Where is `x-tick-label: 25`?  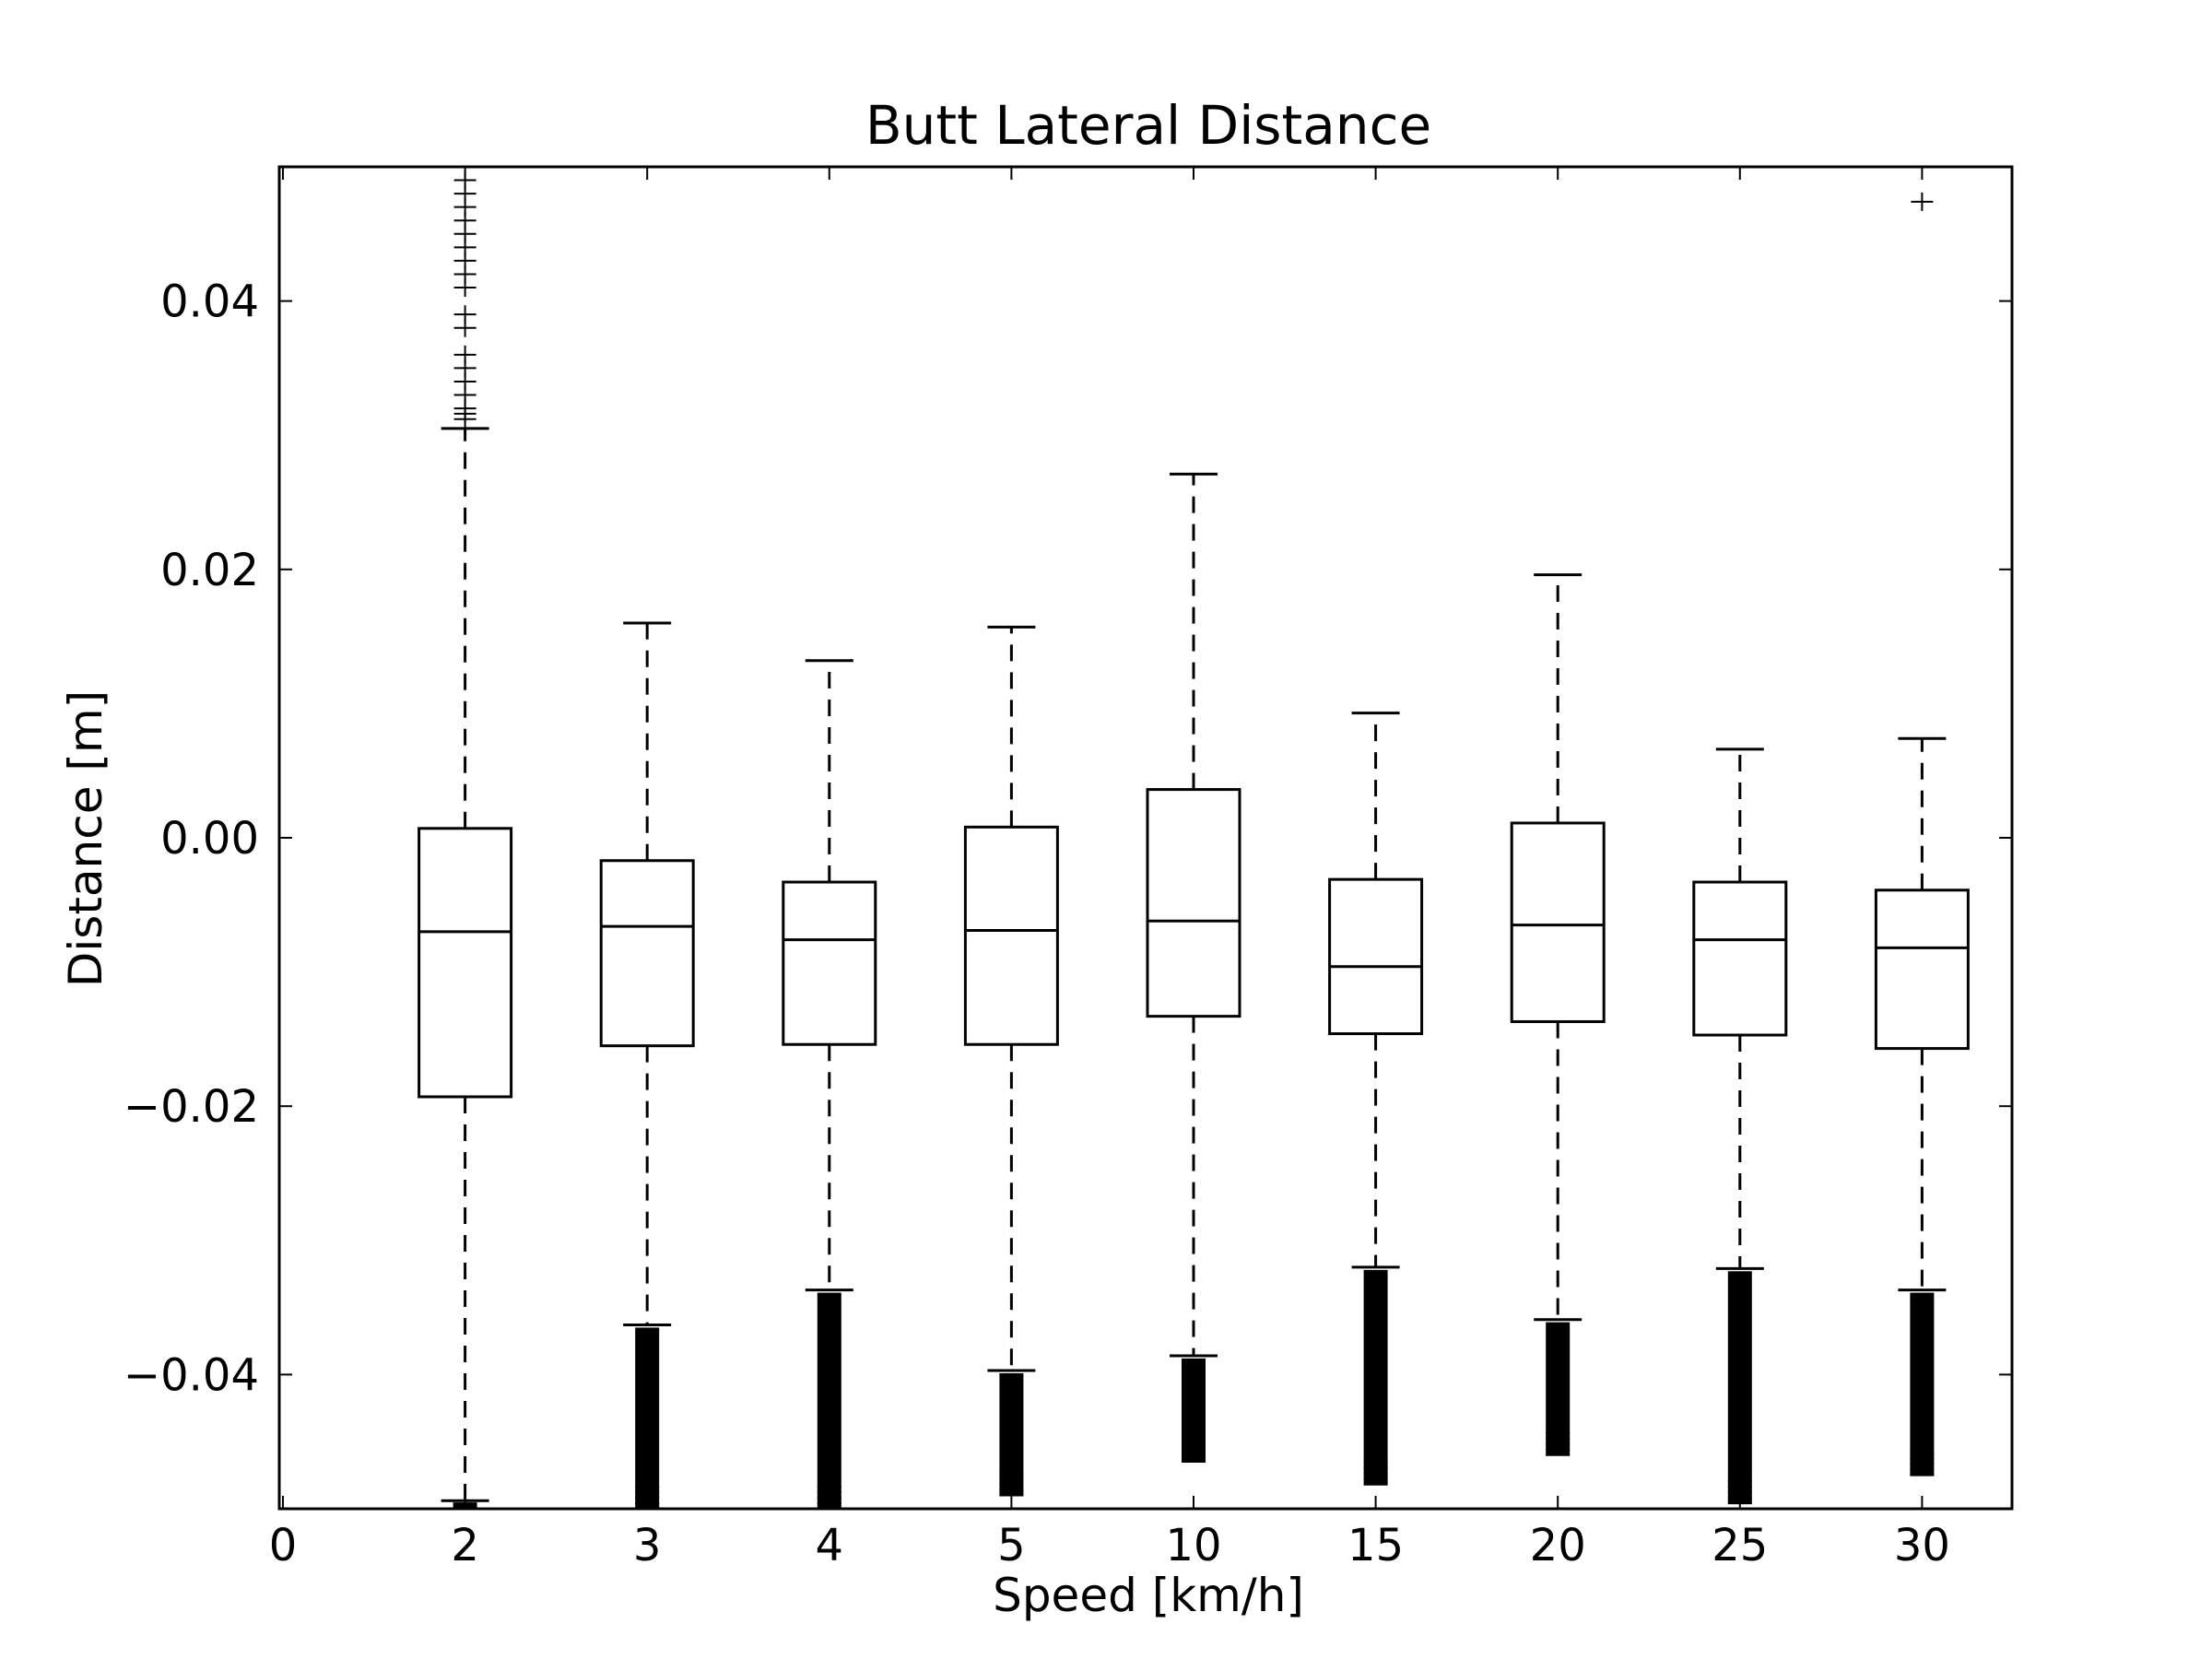
x-tick-label: 25 is located at coordinates (1740, 1545).